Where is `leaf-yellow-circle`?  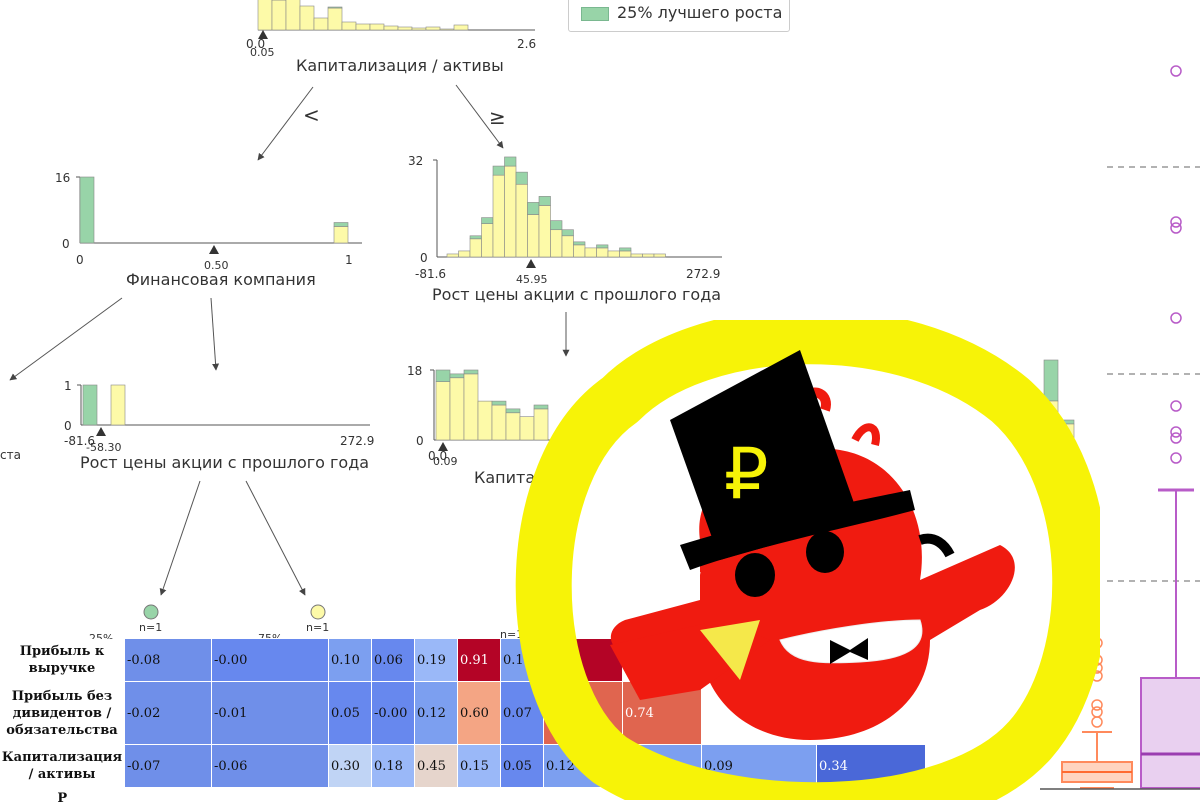
leaf-yellow-circle is located at coordinates (318, 612).